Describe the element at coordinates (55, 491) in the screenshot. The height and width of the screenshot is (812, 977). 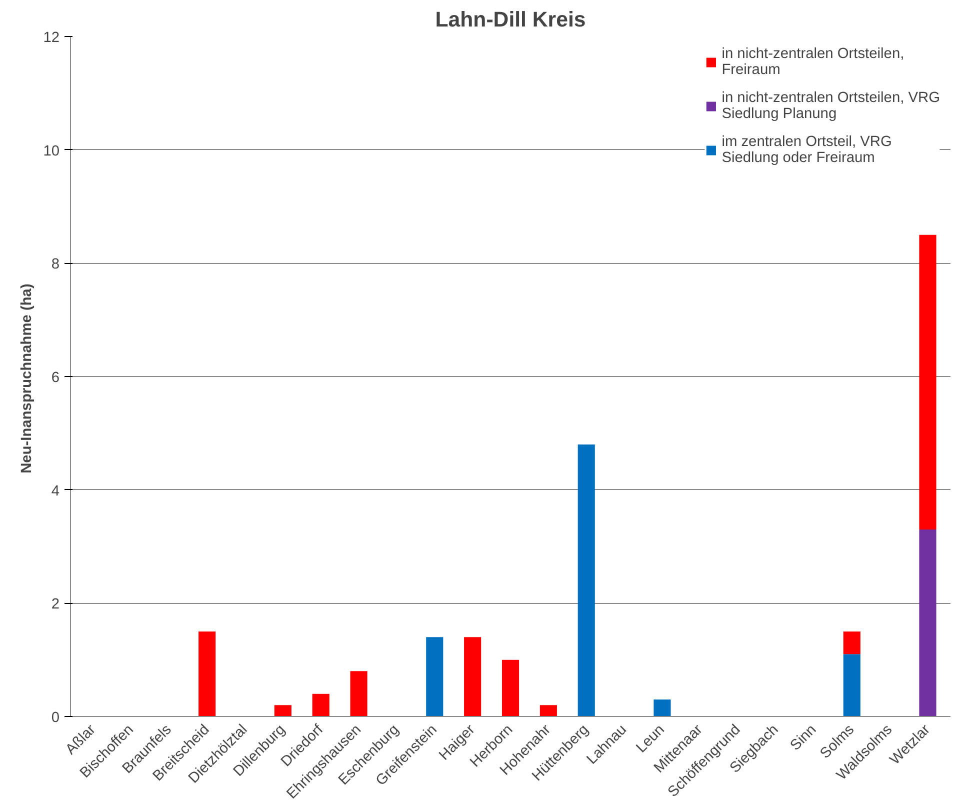
I see `y-tick-label: 4` at that location.